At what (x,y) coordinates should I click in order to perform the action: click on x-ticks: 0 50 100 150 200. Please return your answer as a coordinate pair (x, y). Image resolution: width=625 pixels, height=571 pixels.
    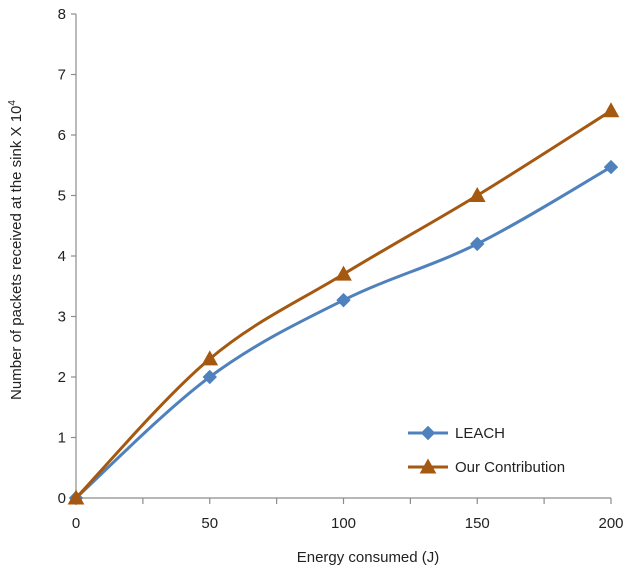
    Looking at the image, I should click on (348, 515).